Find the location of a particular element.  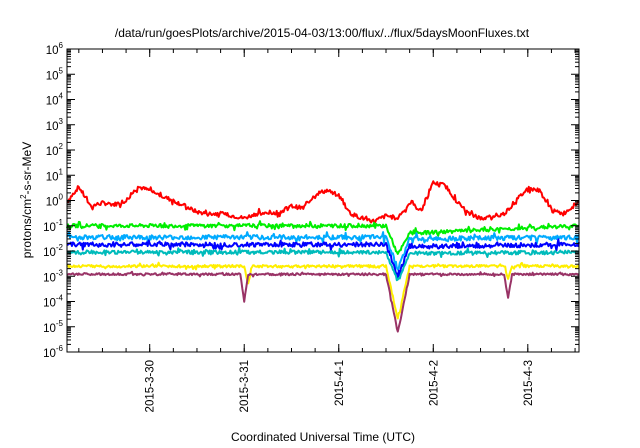

y-tick-label: 10⁻⁶ is located at coordinates (53, 352).